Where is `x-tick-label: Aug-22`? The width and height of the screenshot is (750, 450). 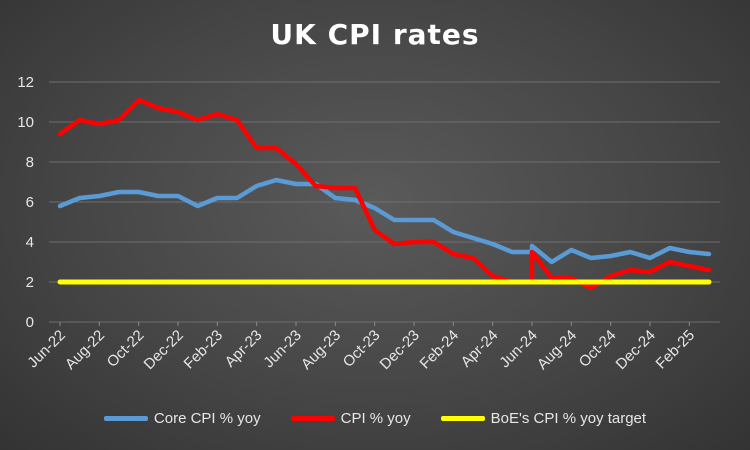 x-tick-label: Aug-22 is located at coordinates (85, 350).